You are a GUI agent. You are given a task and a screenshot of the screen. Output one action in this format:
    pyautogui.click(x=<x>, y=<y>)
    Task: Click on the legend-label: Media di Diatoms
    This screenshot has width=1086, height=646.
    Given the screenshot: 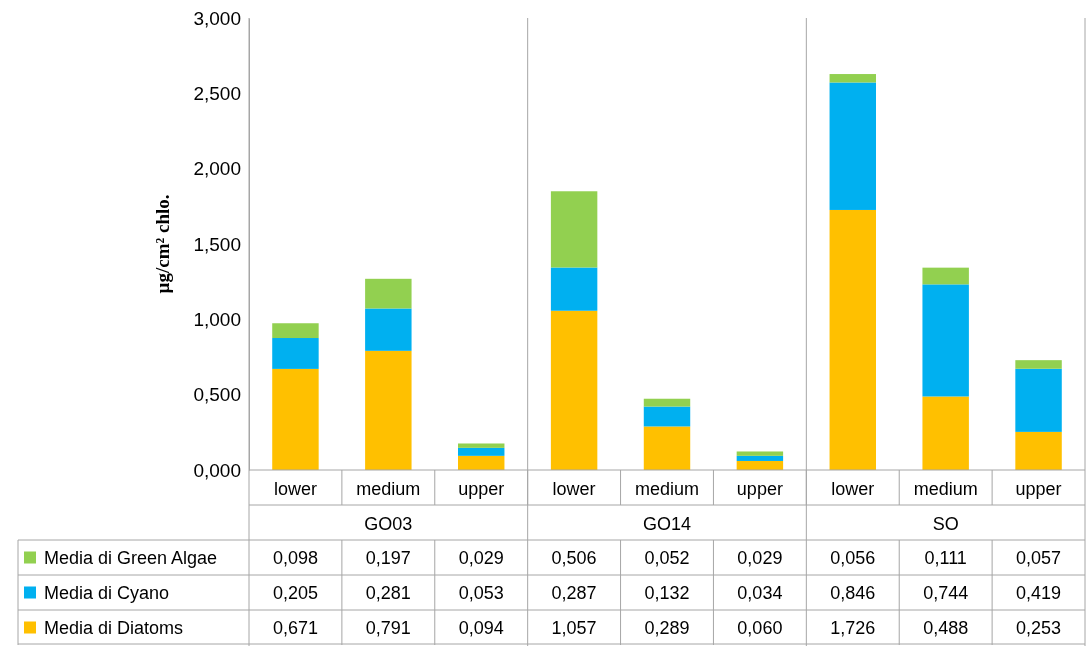 What is the action you would take?
    pyautogui.click(x=114, y=627)
    